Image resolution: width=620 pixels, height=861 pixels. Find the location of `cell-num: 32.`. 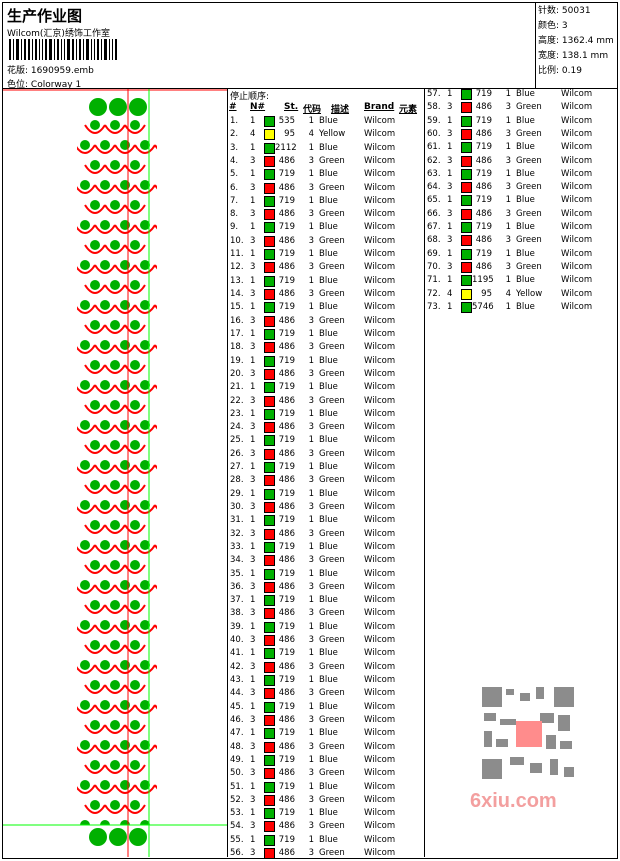

cell-num: 32. is located at coordinates (237, 533).